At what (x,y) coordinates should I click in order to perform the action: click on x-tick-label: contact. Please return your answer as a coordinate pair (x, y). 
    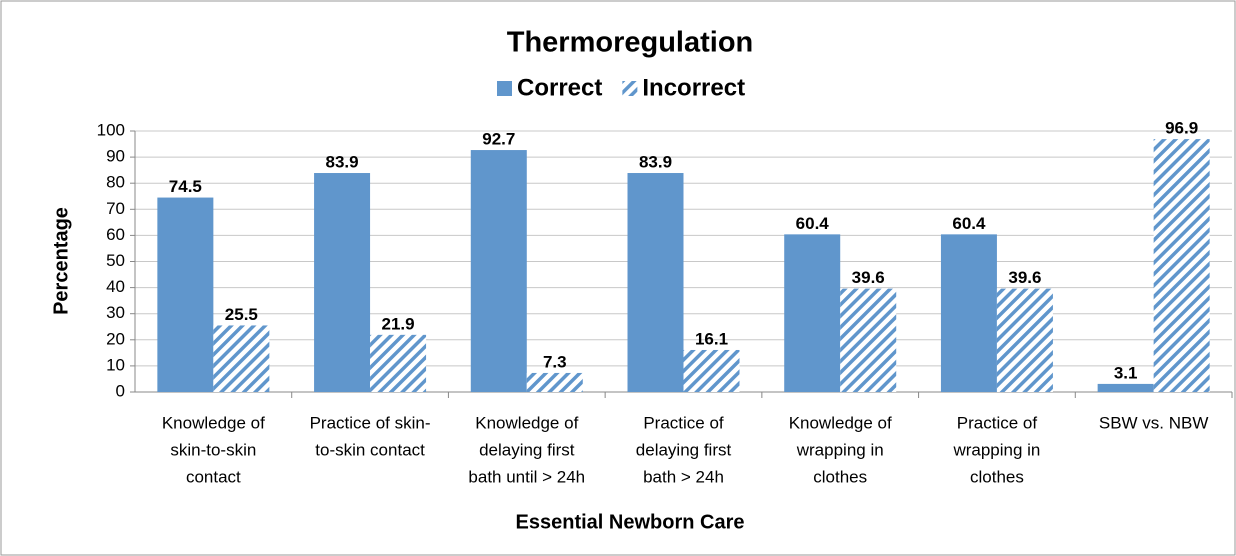
    Looking at the image, I should click on (213, 476).